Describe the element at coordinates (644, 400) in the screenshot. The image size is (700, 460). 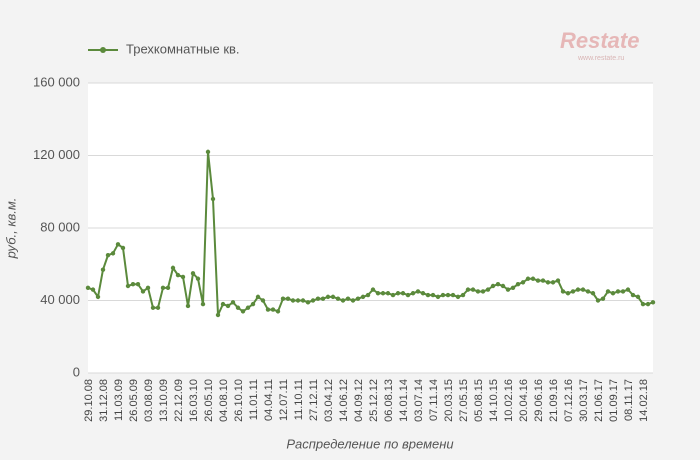
I see `x-tick-label: 14.02.18` at that location.